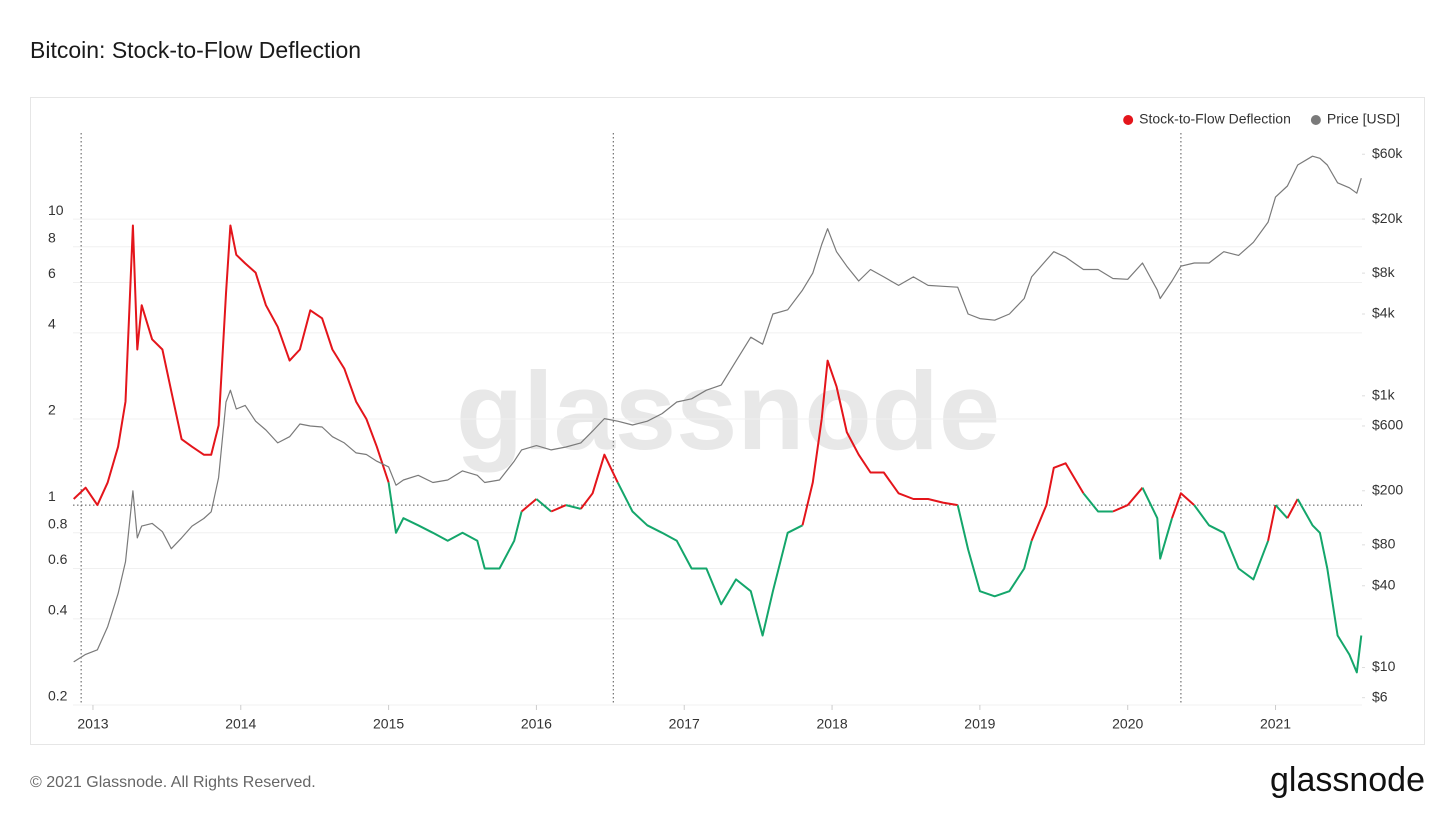 The width and height of the screenshot is (1456, 824). What do you see at coordinates (240, 724) in the screenshot?
I see `x-tick-label: 2014` at bounding box center [240, 724].